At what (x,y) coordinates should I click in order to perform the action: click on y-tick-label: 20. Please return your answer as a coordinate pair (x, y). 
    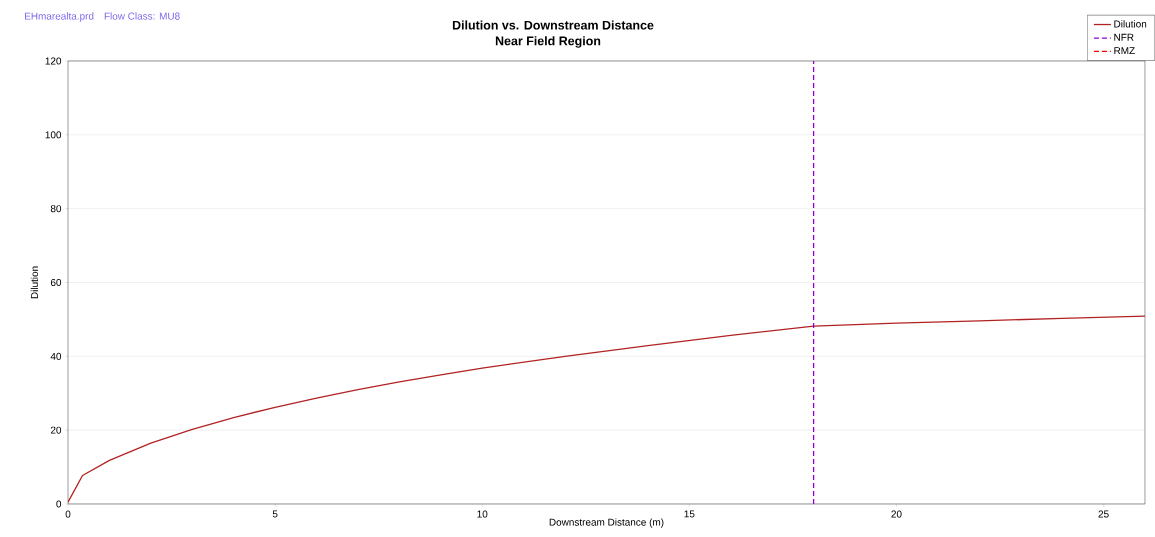
    Looking at the image, I should click on (56, 430).